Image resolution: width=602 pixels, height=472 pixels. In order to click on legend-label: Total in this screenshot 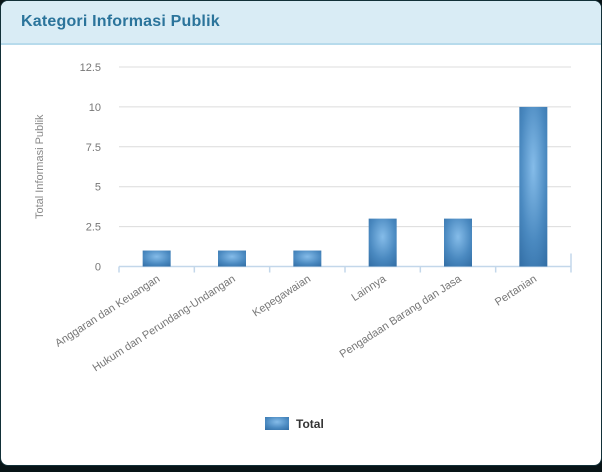, I will do `click(310, 424)`.